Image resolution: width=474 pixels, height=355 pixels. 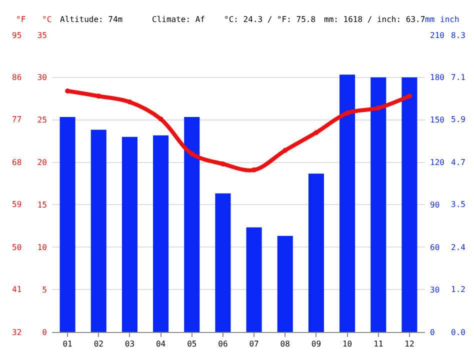 What do you see at coordinates (254, 344) in the screenshot?
I see `x-tick-label: 07` at bounding box center [254, 344].